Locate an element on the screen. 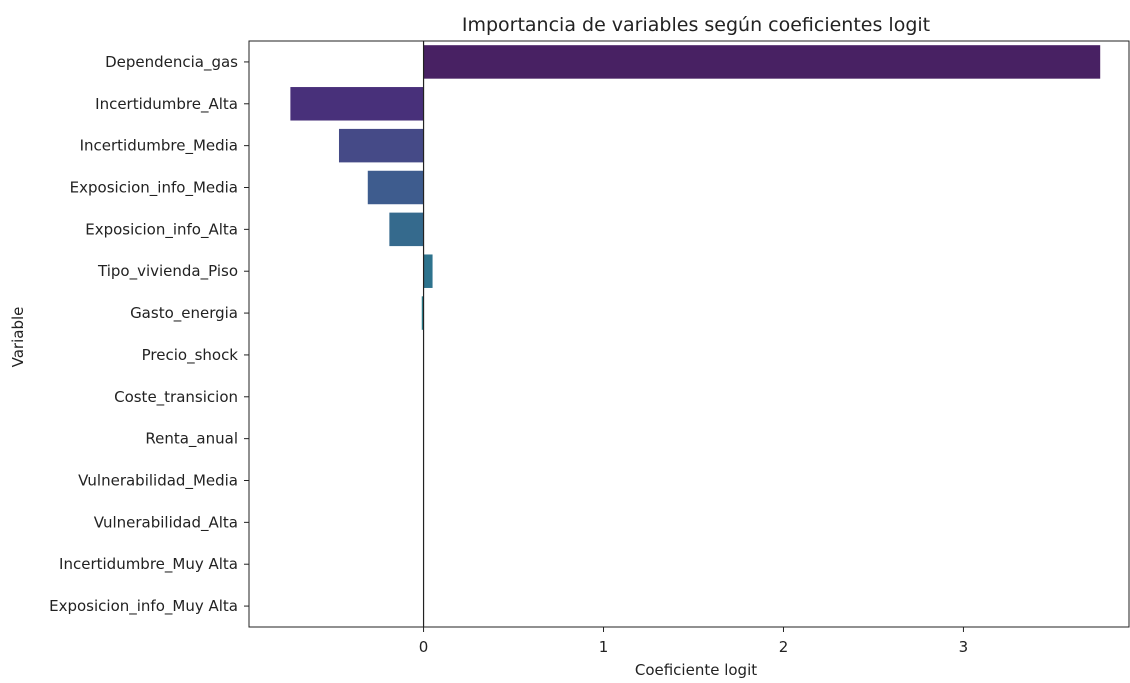 The height and width of the screenshot is (683, 1130). y-tick-label: Tipo_vivienda_Piso is located at coordinates (167, 271).